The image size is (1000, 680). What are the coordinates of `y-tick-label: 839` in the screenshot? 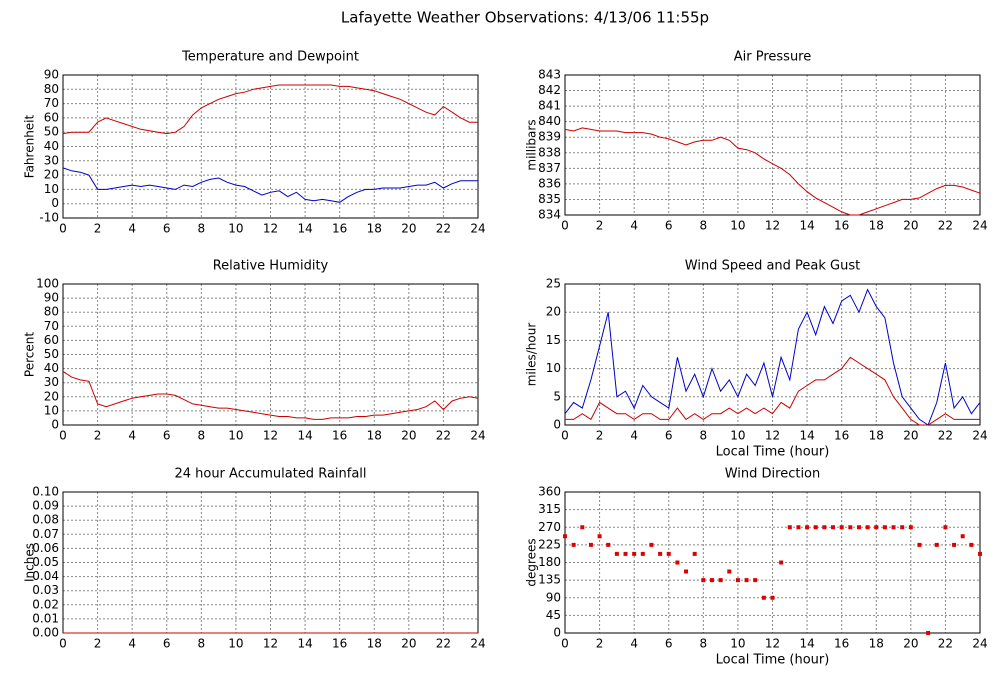 It's located at (549, 137).